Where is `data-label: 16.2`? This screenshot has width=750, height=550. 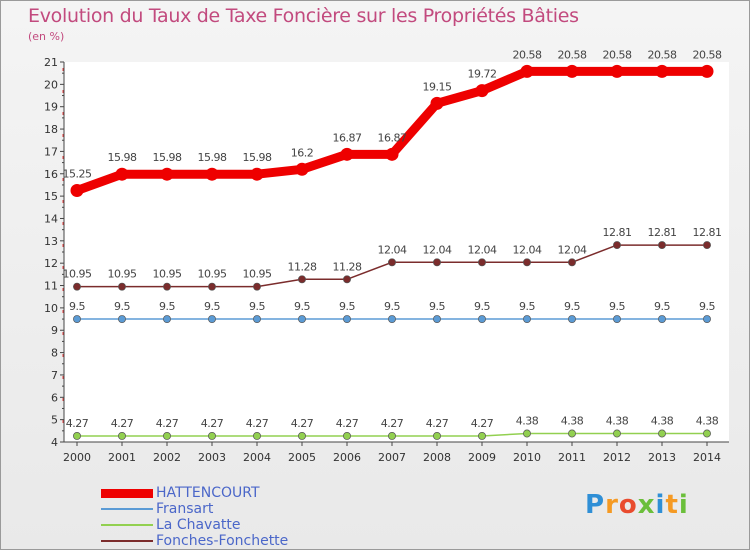
data-label: 16.2 is located at coordinates (302, 152).